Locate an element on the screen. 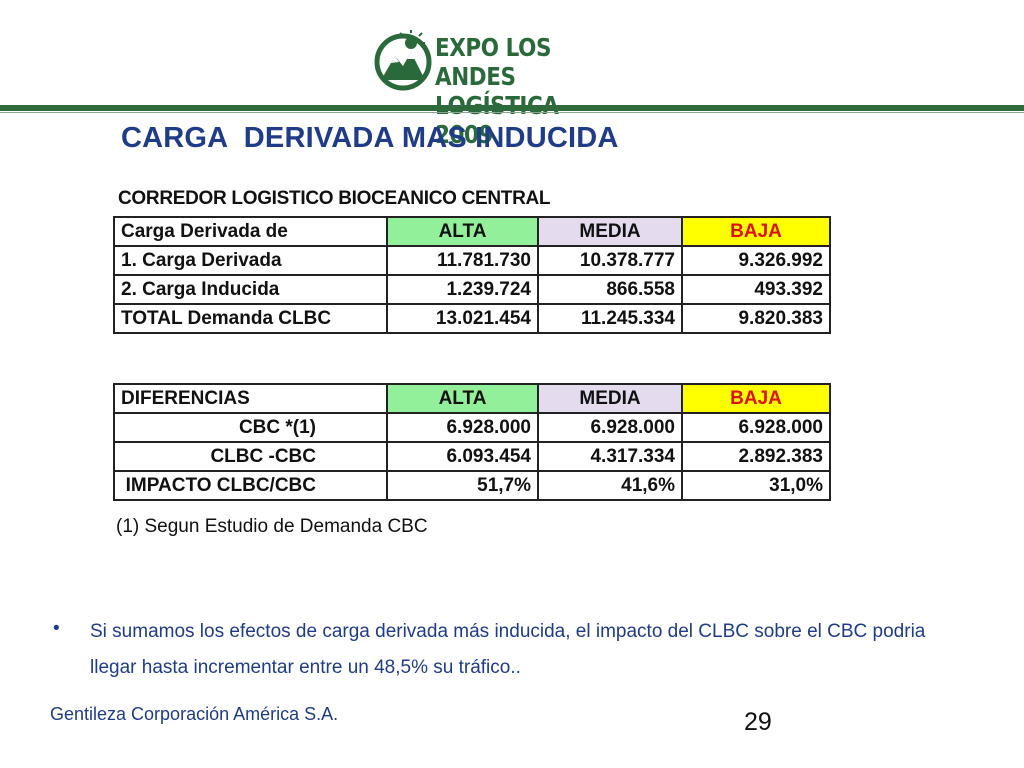  cell-alta: 13.021.454 is located at coordinates (462, 318).